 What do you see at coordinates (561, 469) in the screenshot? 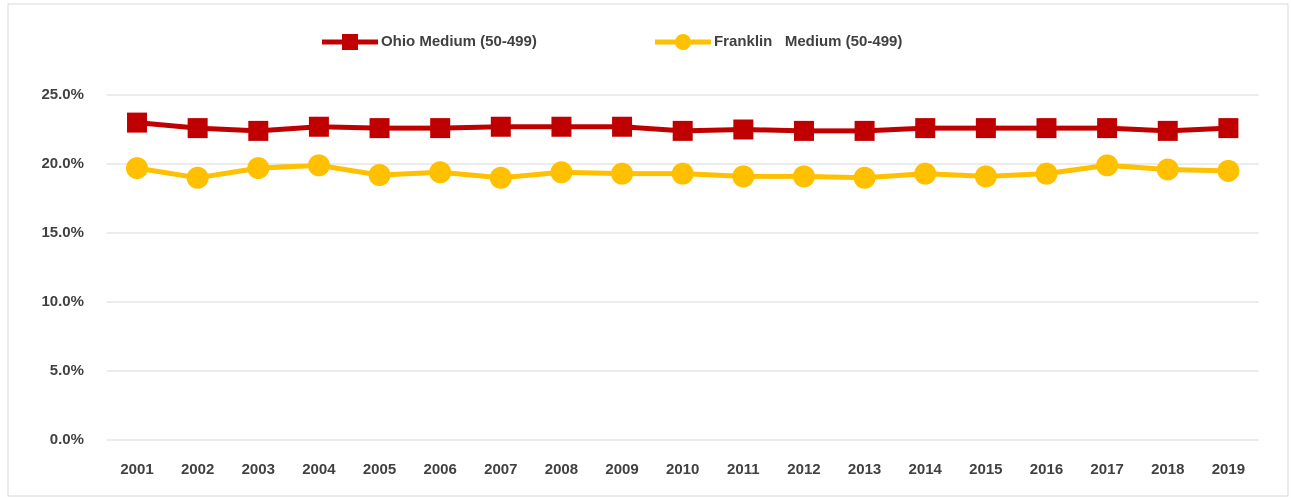
I see `x-tick-label: 2008` at bounding box center [561, 469].